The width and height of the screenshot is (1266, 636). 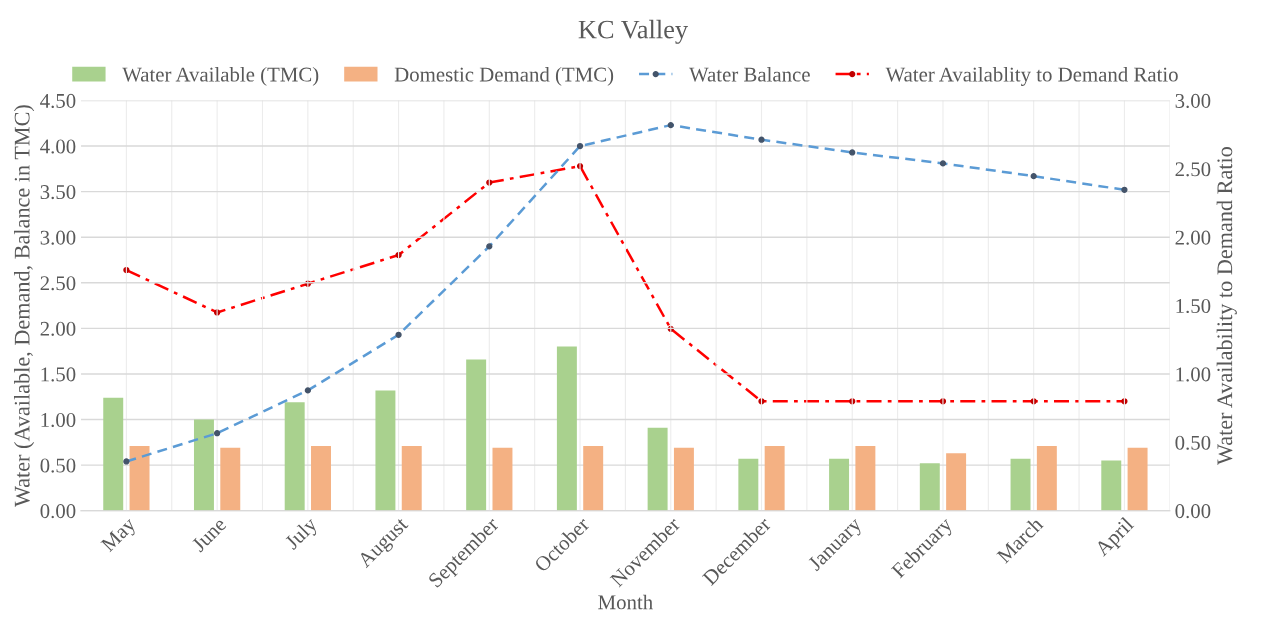 What do you see at coordinates (1031, 76) in the screenshot?
I see `legend-label: Water Availablity to Demand Ratio` at bounding box center [1031, 76].